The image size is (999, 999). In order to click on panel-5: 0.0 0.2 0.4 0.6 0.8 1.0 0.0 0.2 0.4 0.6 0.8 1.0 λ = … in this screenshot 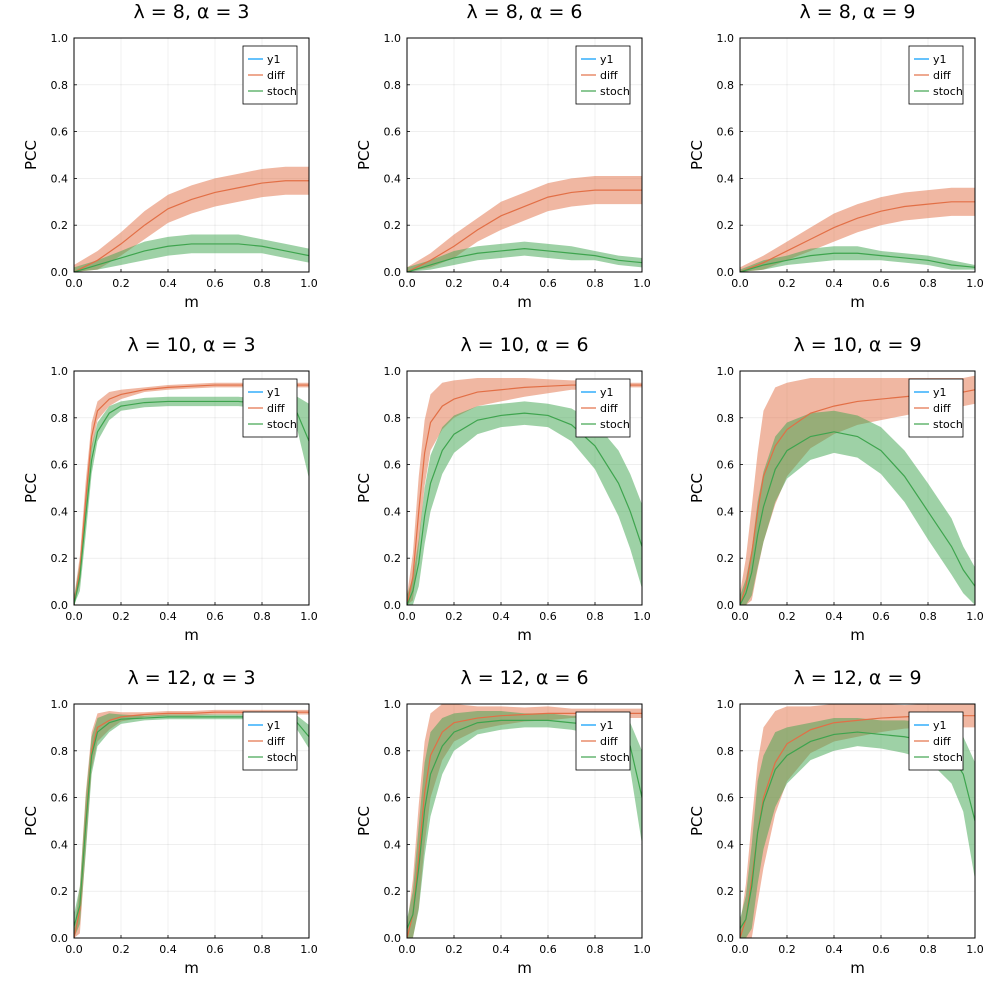, I will do `click(503, 489)`.